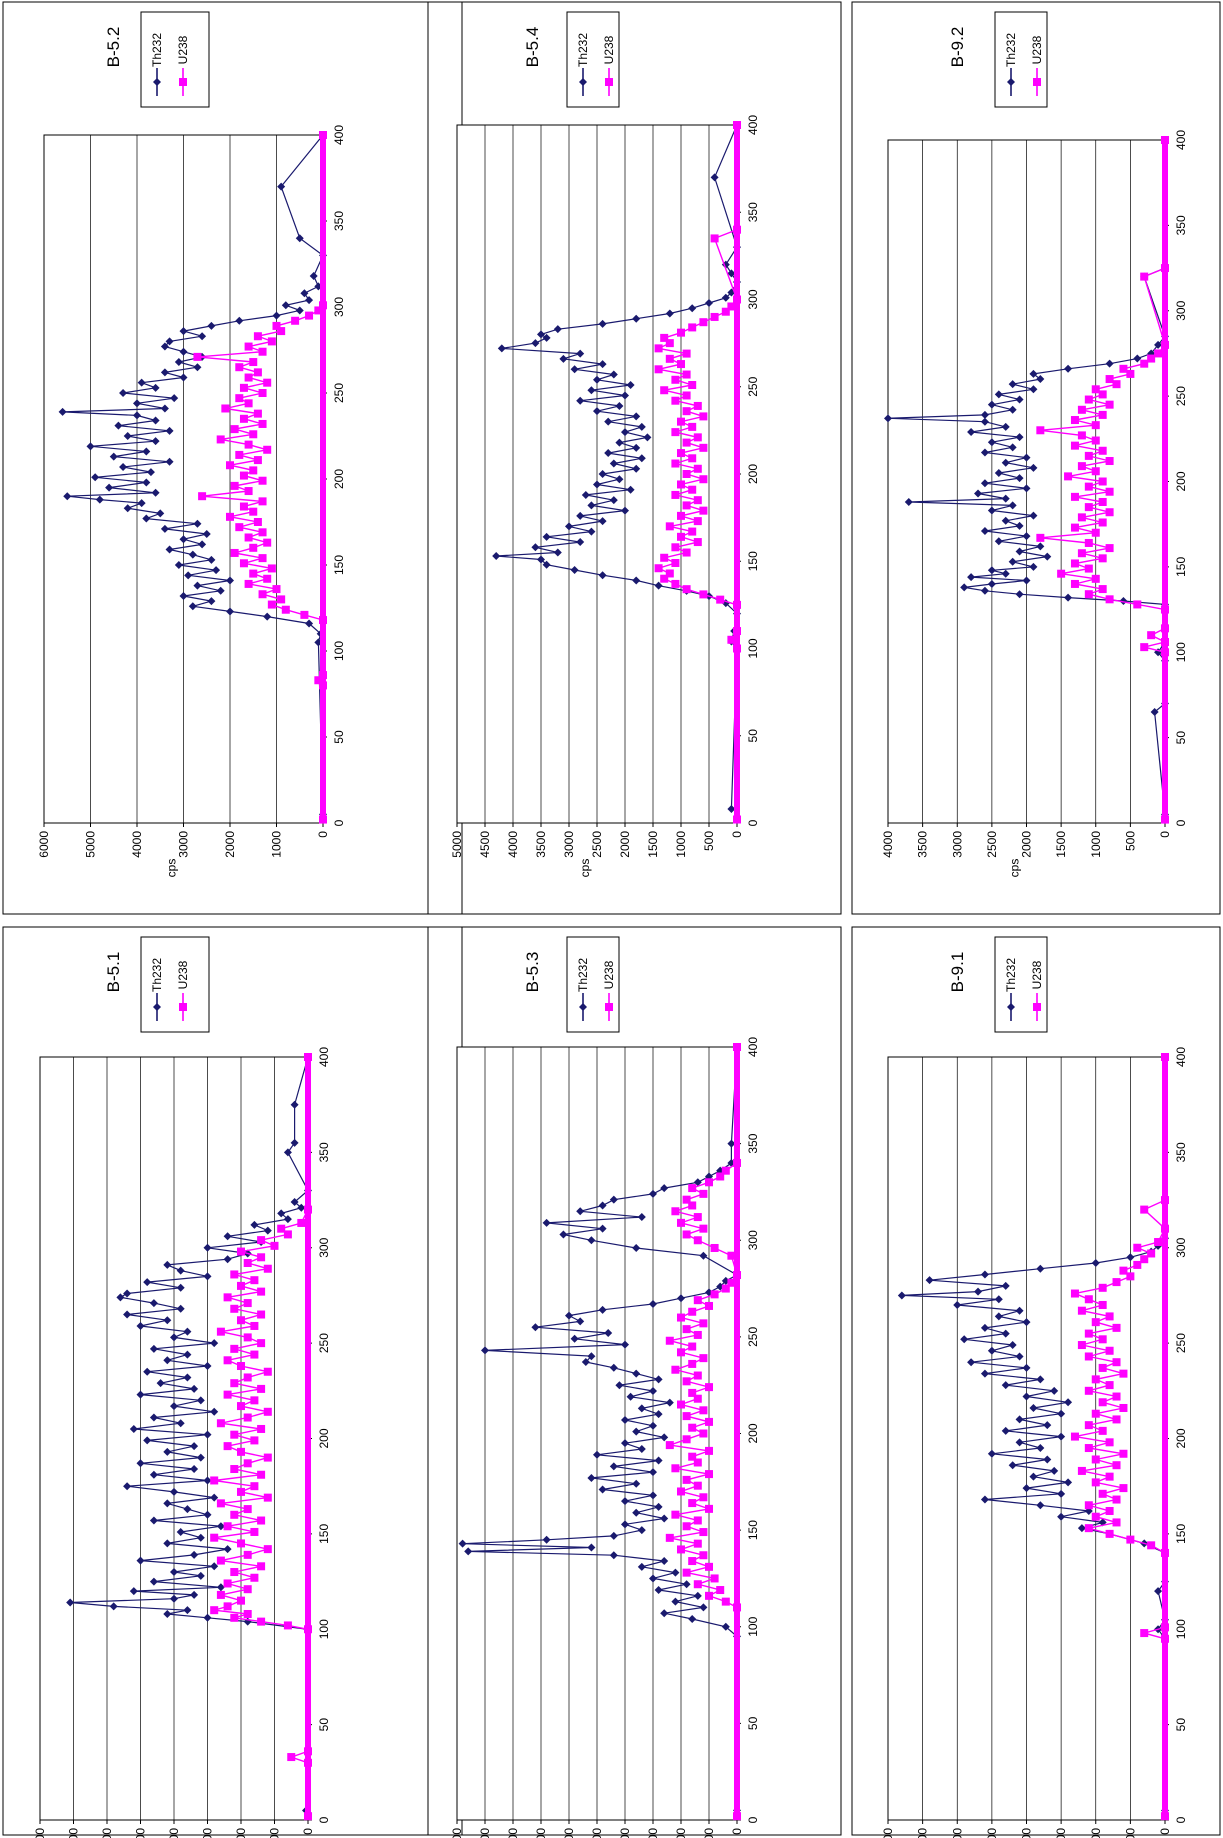 The width and height of the screenshot is (1223, 1838). I want to click on y-tick-label: 6000, so click(44, 844).